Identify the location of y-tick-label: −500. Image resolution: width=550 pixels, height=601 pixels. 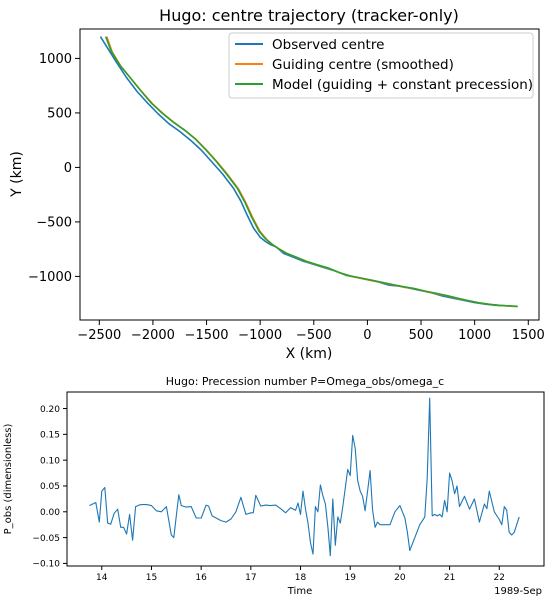
(54, 223).